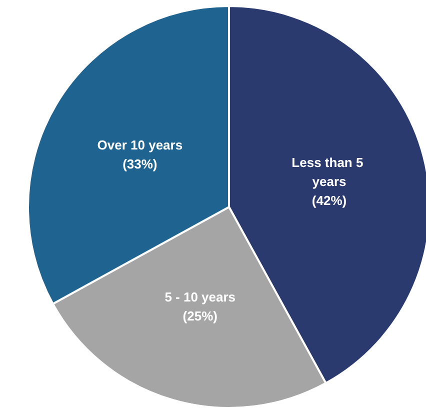 This screenshot has height=414, width=426. Describe the element at coordinates (200, 296) in the screenshot. I see `slice-label: 5 - 10 years` at that location.